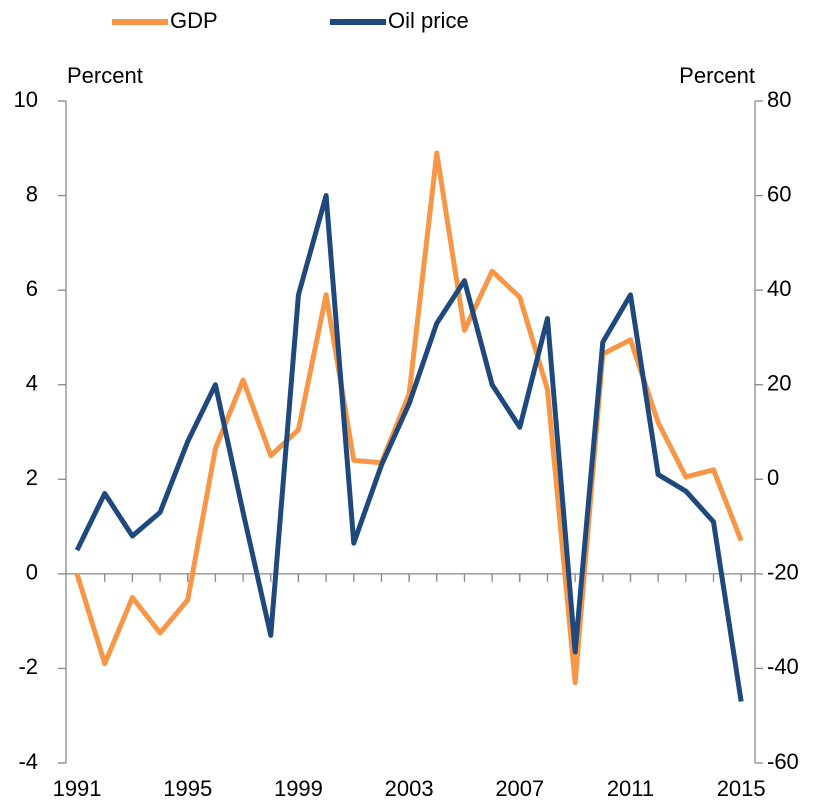 This screenshot has height=806, width=819. I want to click on legend-label: GDP, so click(194, 20).